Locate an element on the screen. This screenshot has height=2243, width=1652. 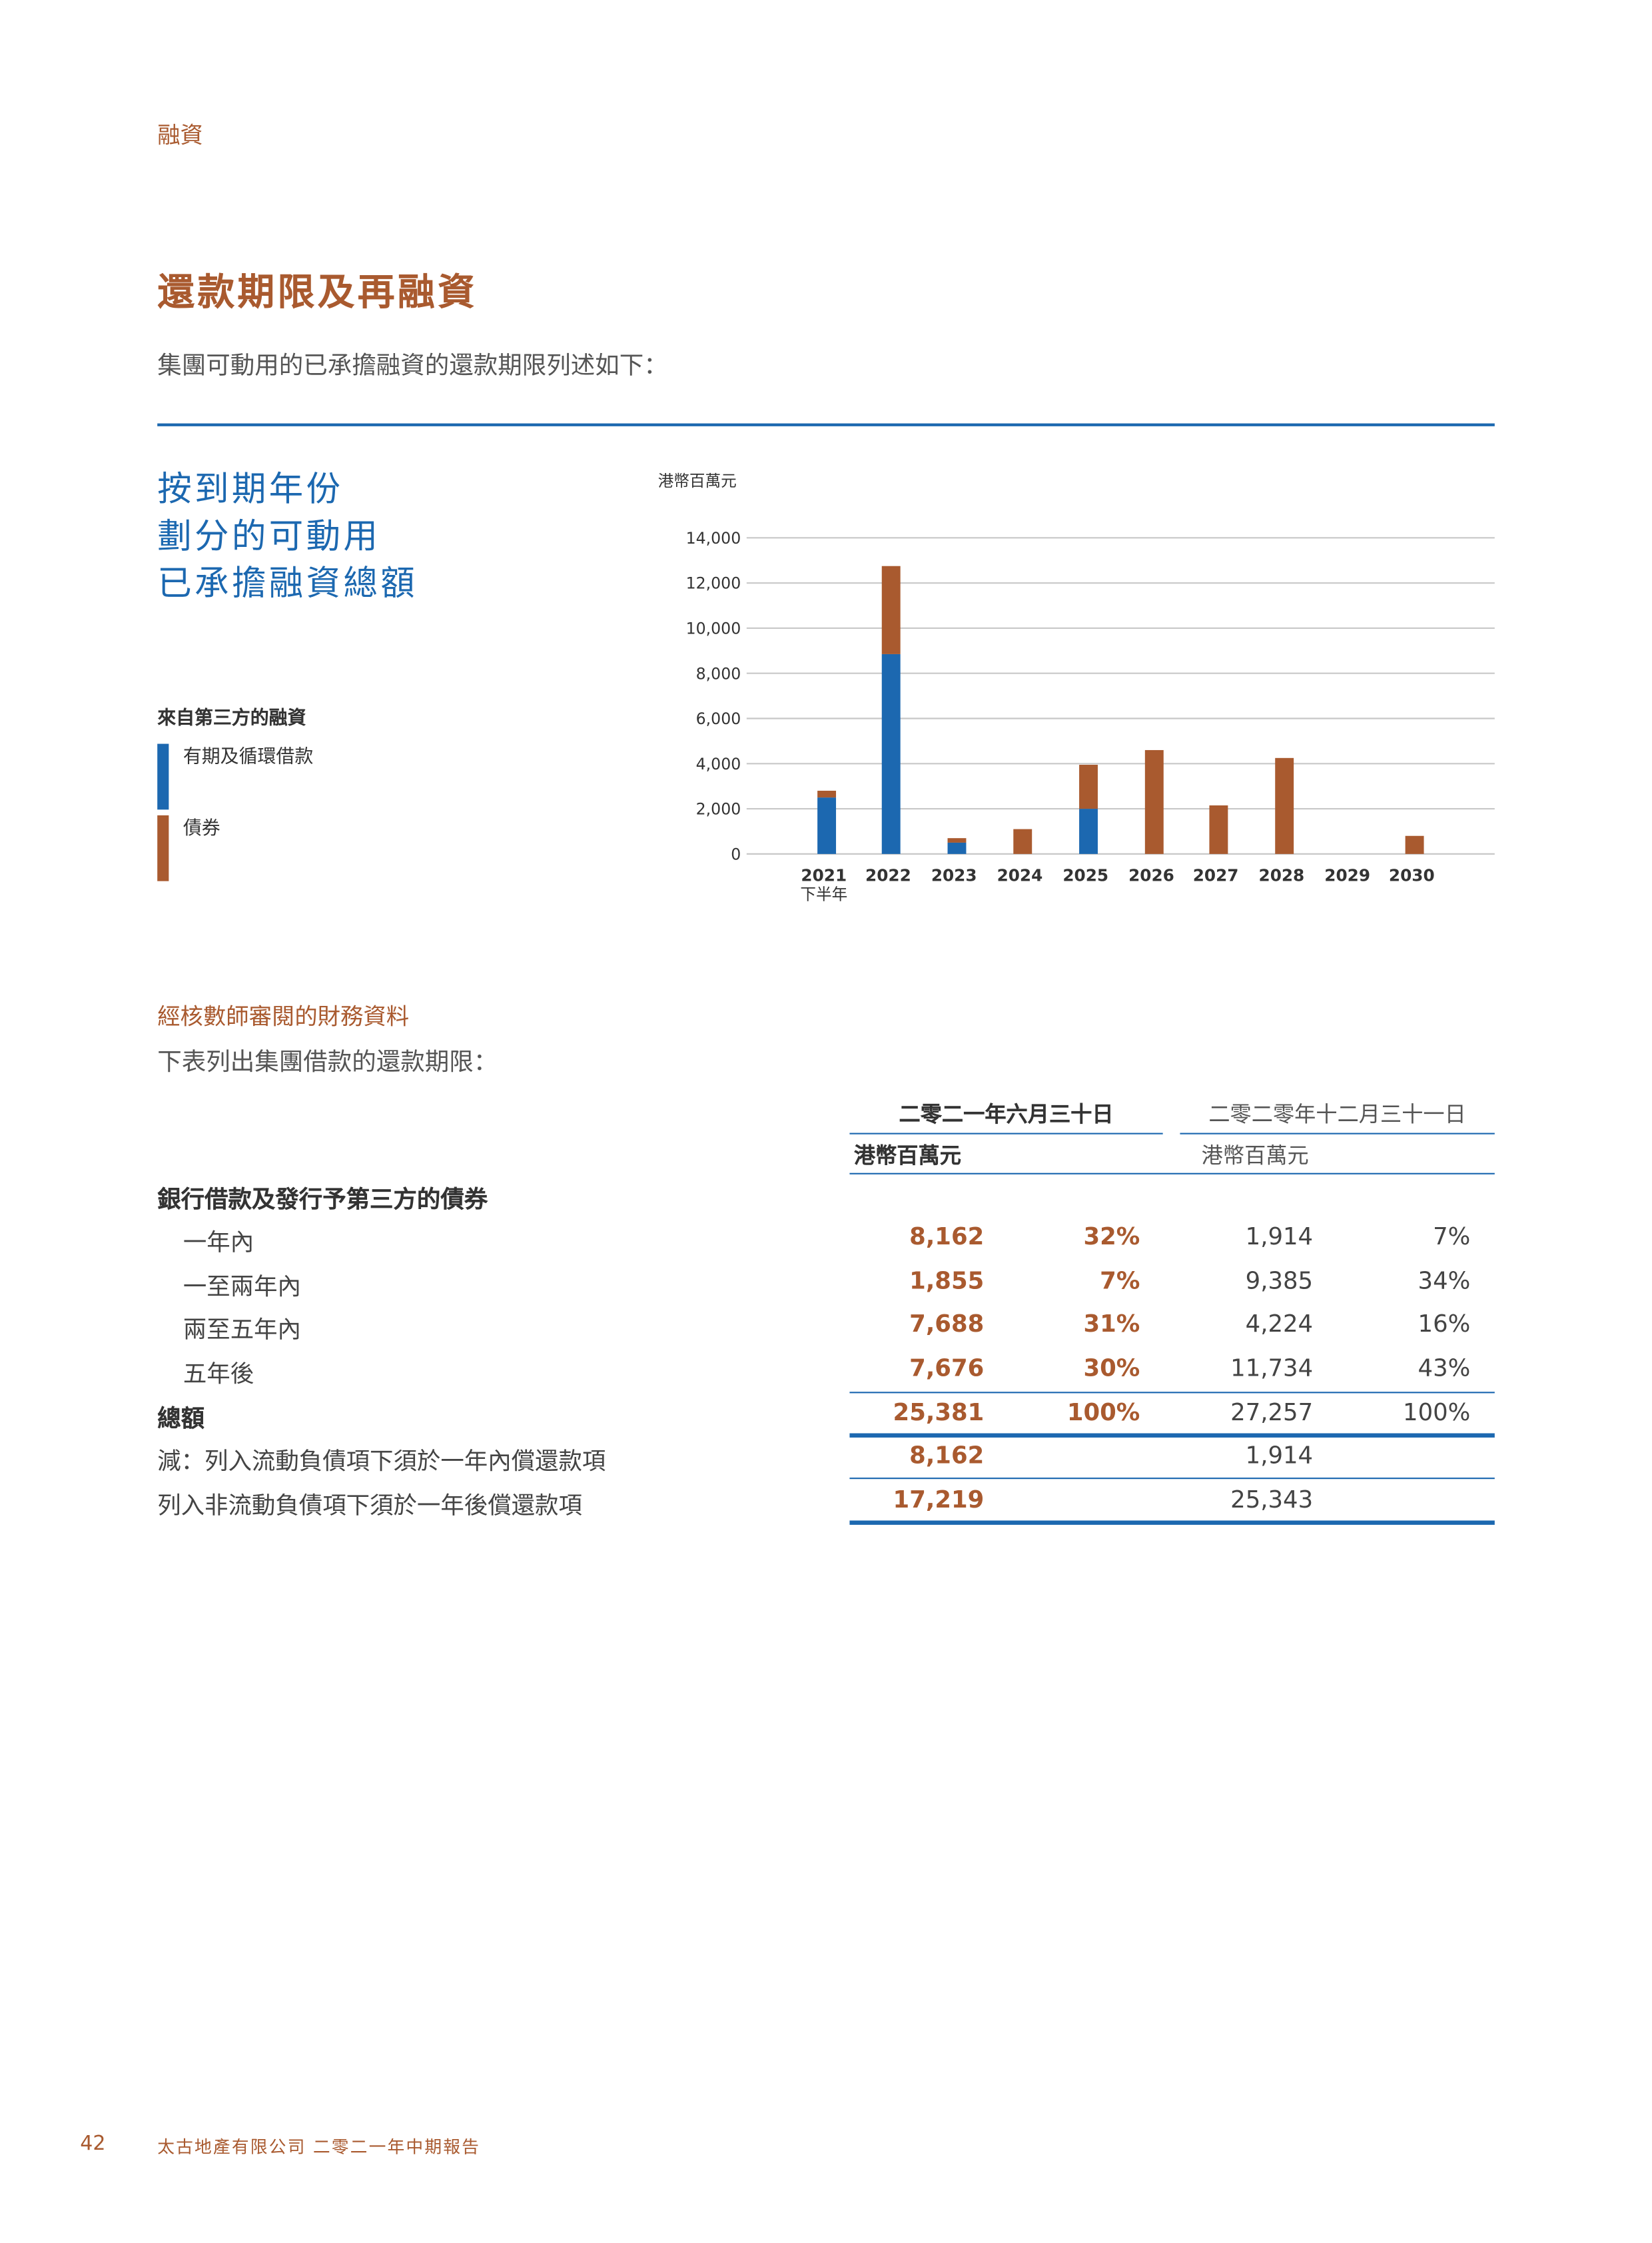
row-pct-2021: 7% is located at coordinates (1120, 1280).